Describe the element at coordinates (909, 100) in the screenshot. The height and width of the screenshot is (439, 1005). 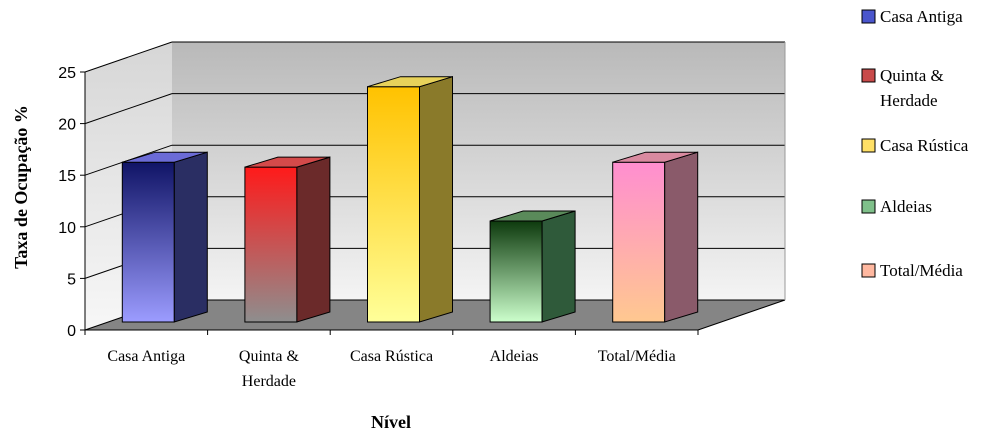
I see `legend-label: Herdade` at that location.